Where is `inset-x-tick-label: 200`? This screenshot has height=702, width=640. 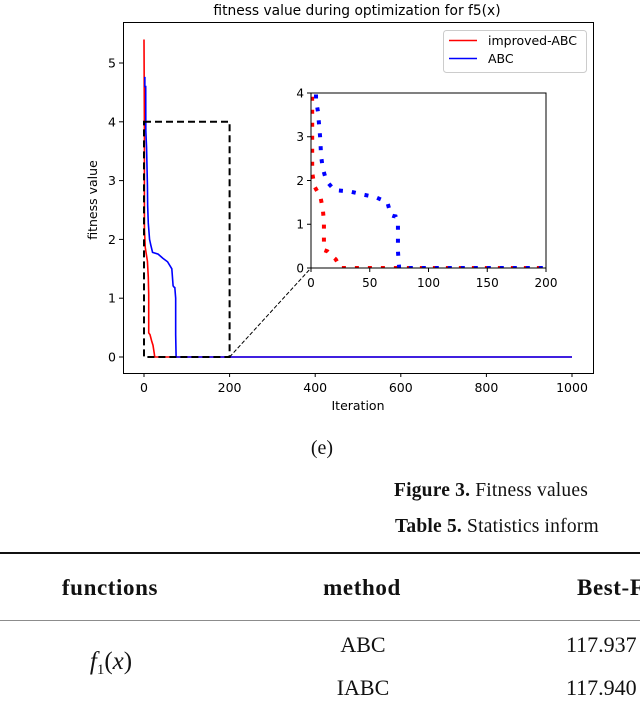 inset-x-tick-label: 200 is located at coordinates (546, 283).